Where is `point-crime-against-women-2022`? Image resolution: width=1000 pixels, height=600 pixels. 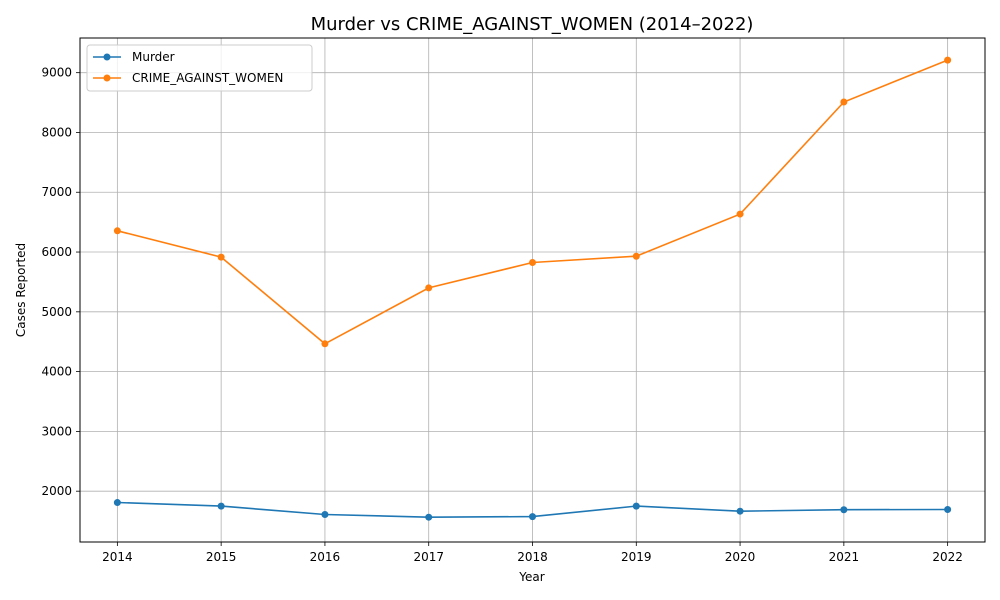 point-crime-against-women-2022 is located at coordinates (948, 60).